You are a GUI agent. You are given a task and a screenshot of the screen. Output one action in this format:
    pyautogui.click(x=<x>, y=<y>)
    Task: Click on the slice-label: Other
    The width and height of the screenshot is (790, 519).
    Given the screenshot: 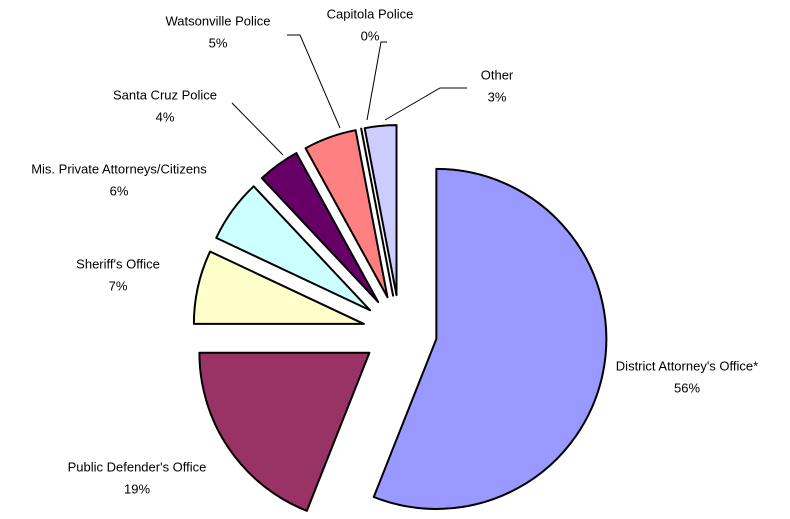 What is the action you would take?
    pyautogui.click(x=497, y=74)
    